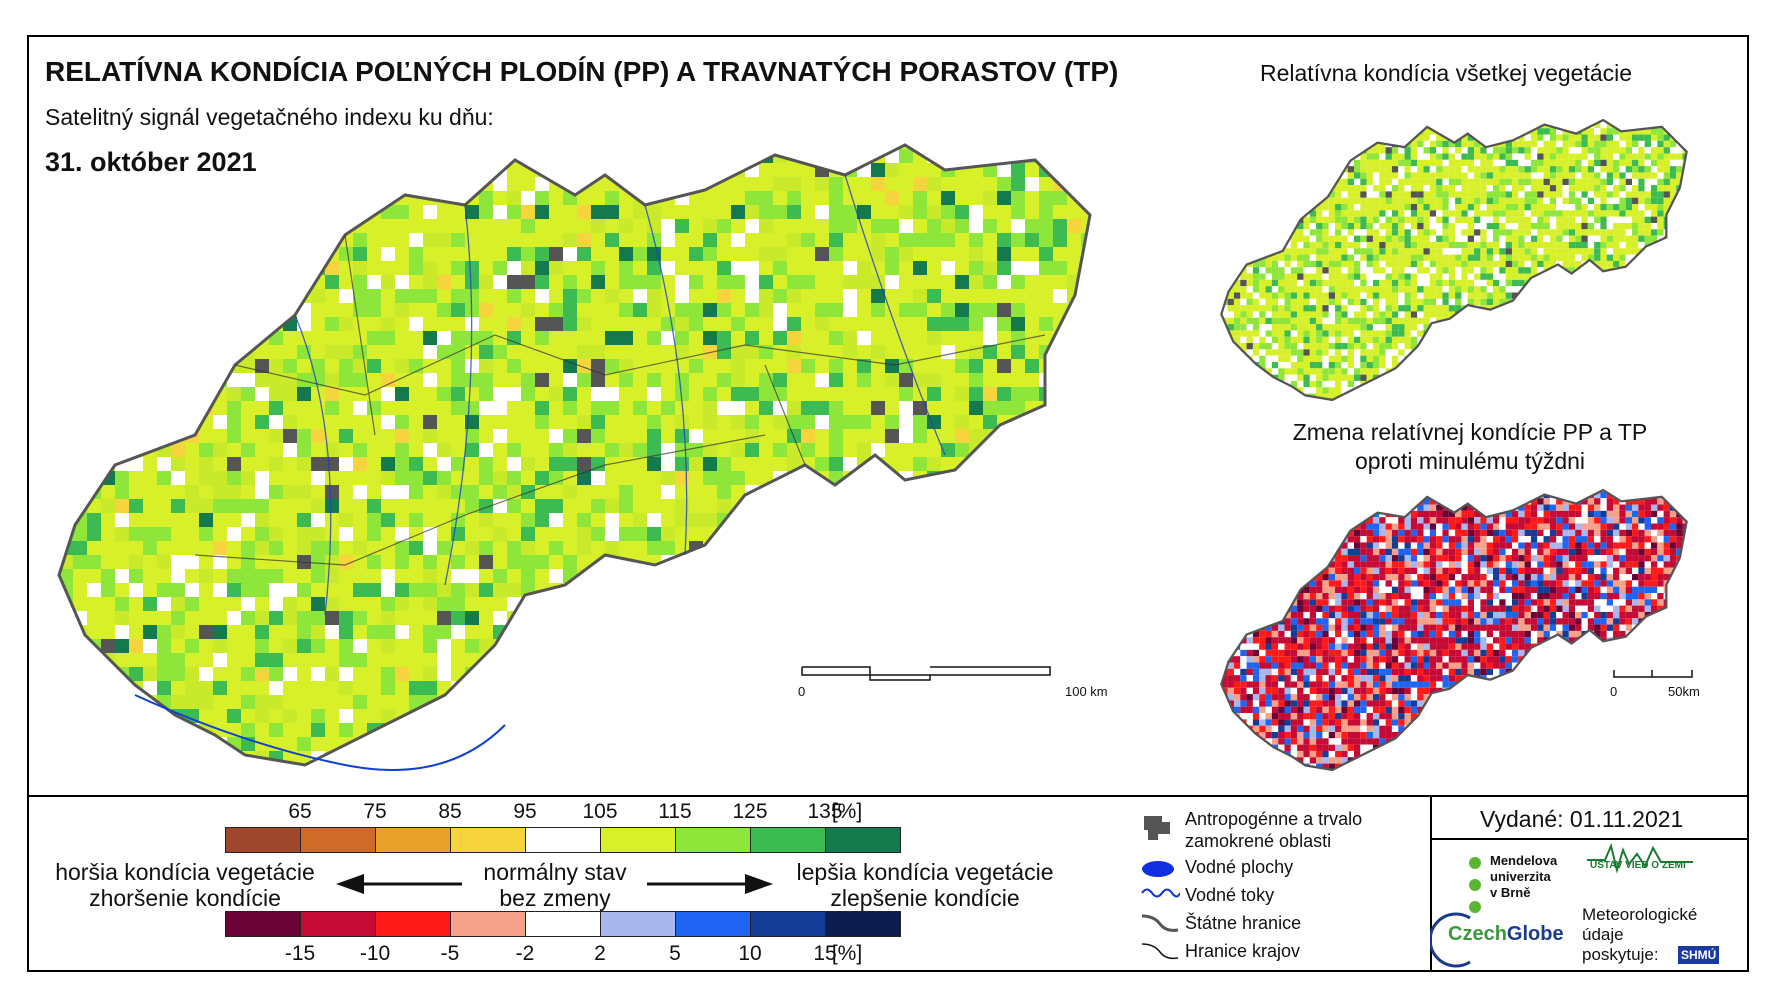 Image resolution: width=1772 pixels, height=1003 pixels. I want to click on small-scale-end: 50km, so click(1684, 691).